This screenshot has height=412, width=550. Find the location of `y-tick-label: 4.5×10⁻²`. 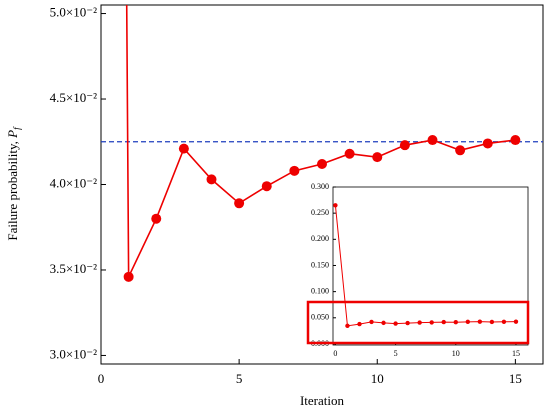

y-tick-label: 4.5×10⁻² is located at coordinates (73, 97).